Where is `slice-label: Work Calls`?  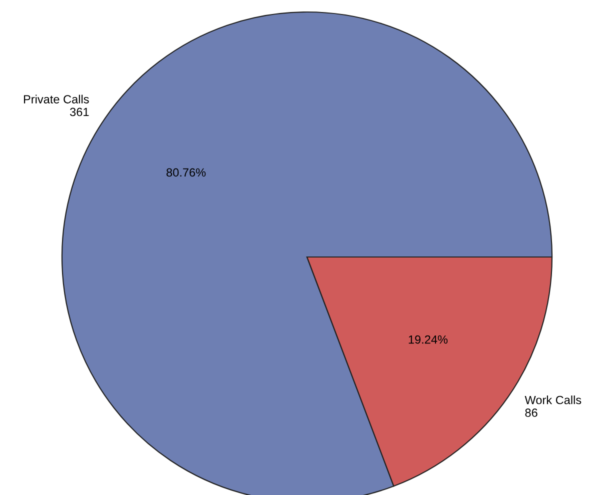
slice-label: Work Calls is located at coordinates (553, 400).